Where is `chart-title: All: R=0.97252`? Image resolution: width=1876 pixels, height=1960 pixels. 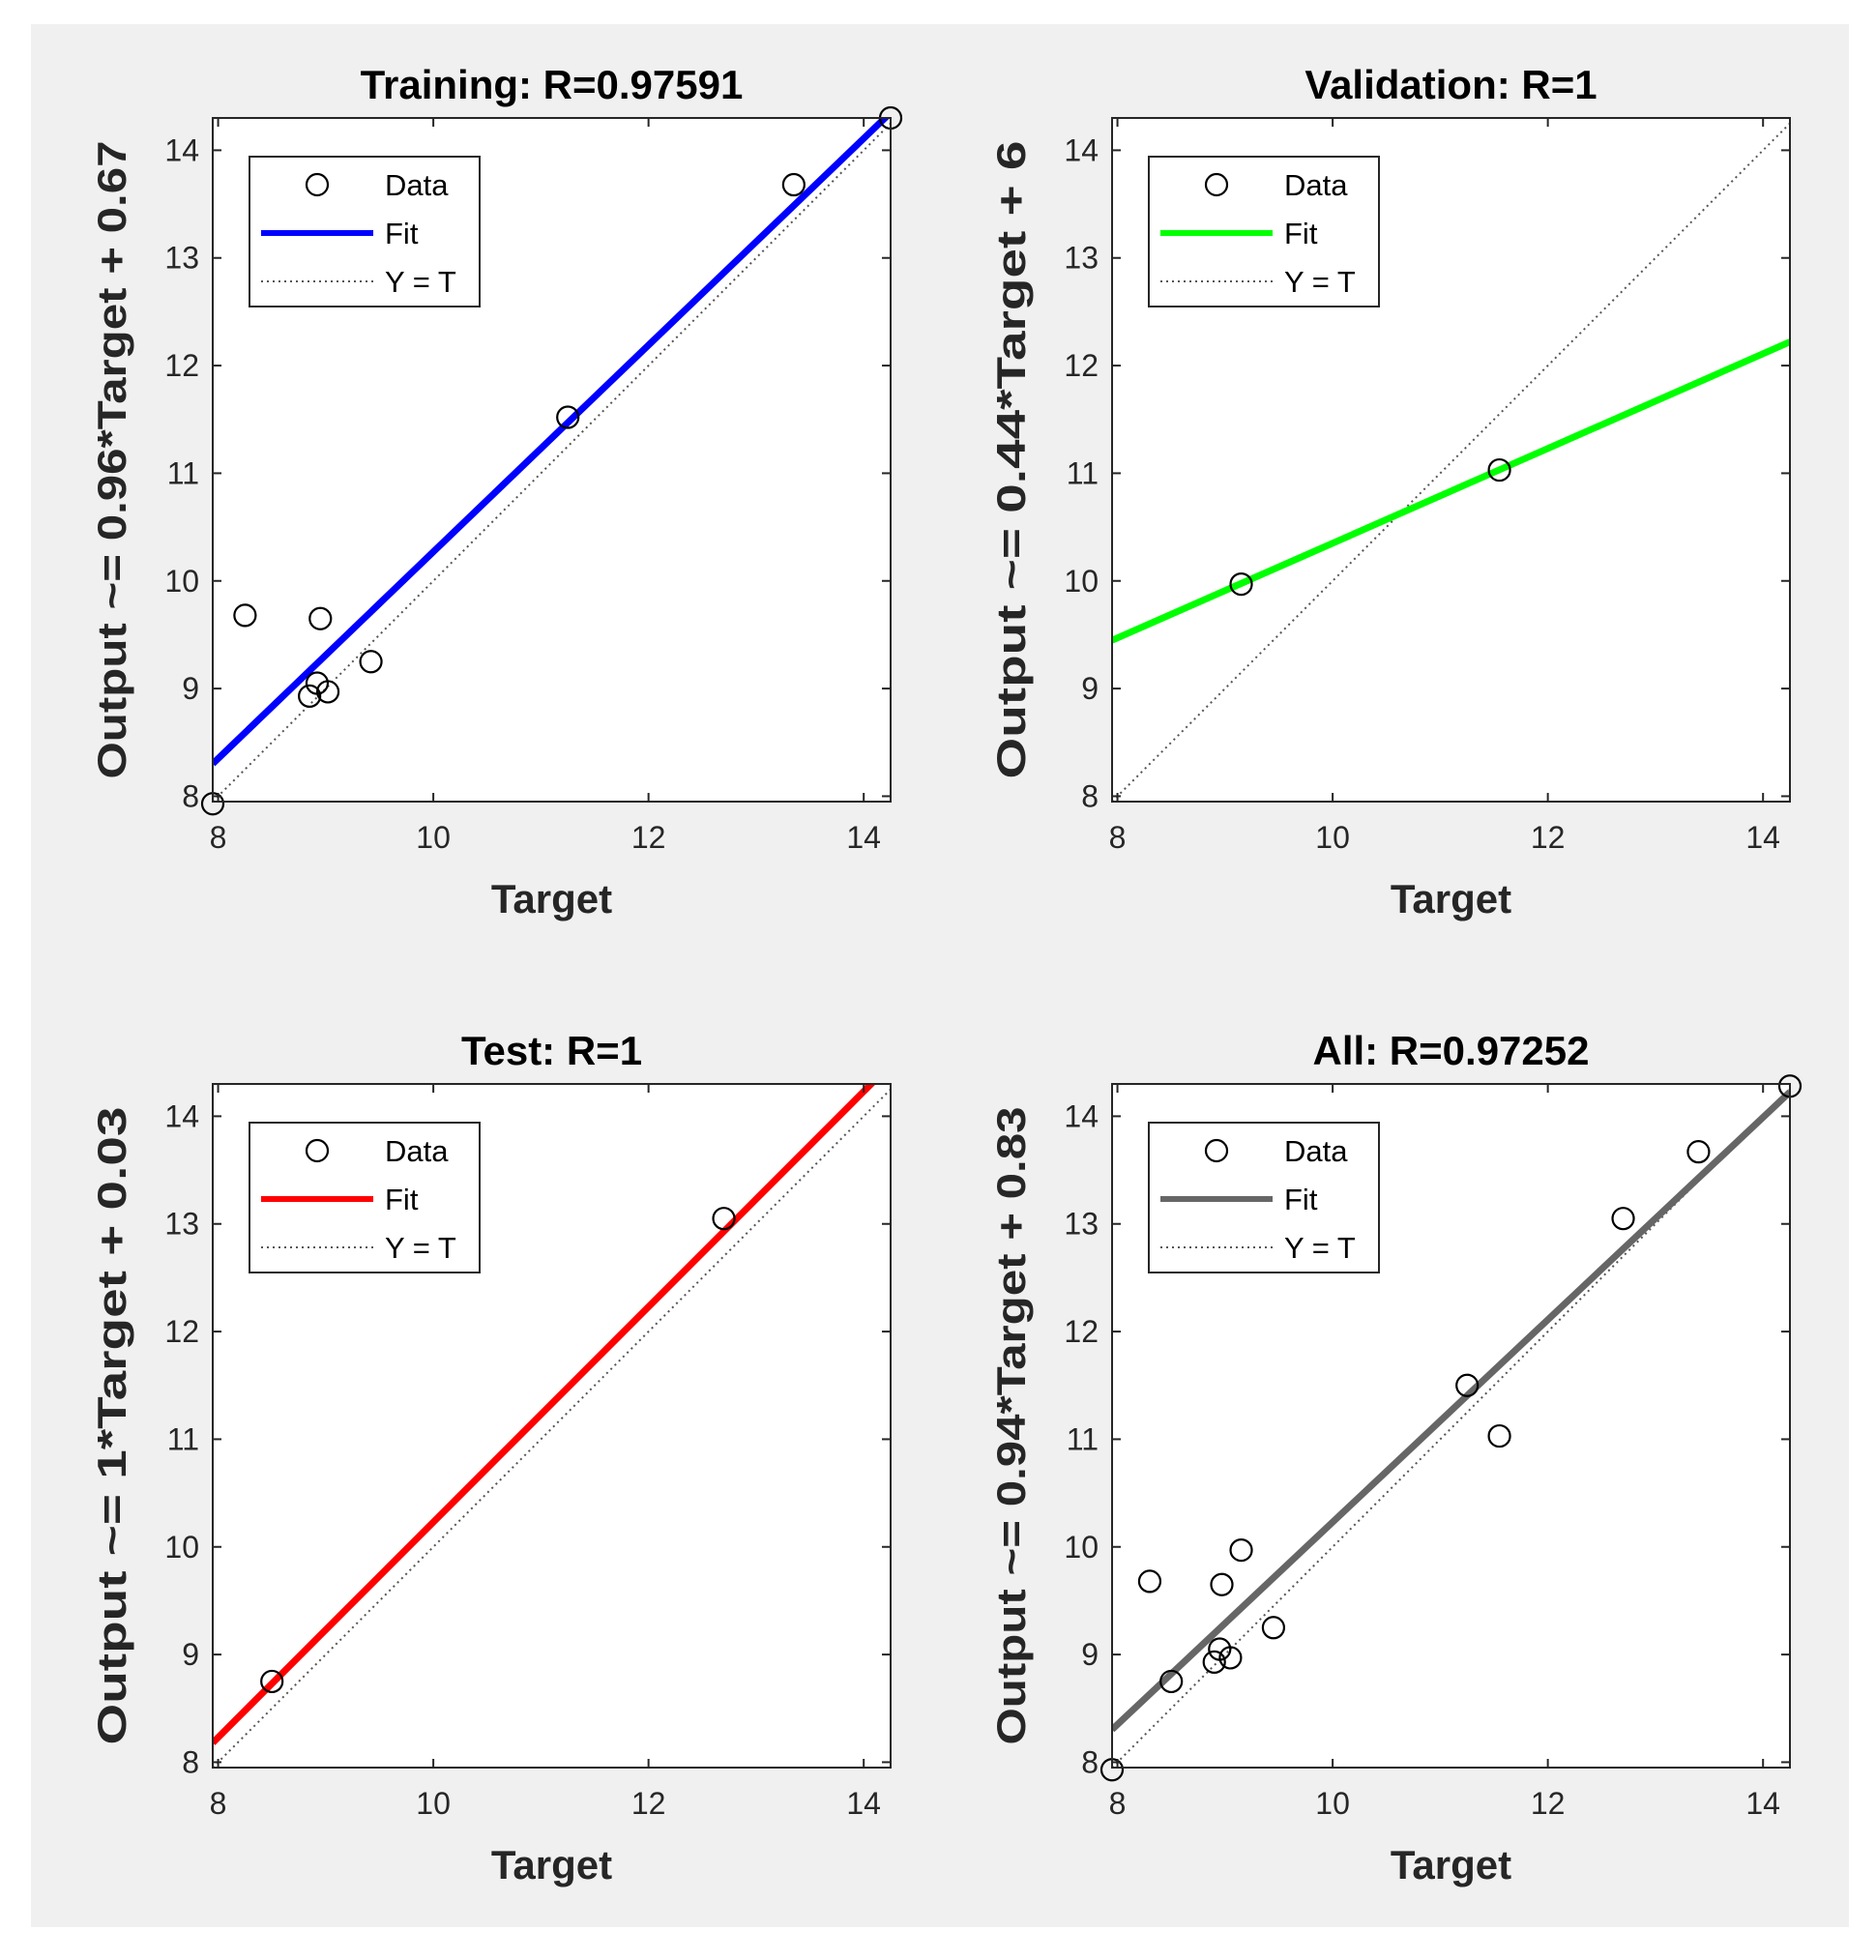
chart-title: All: R=0.97252 is located at coordinates (1450, 1050).